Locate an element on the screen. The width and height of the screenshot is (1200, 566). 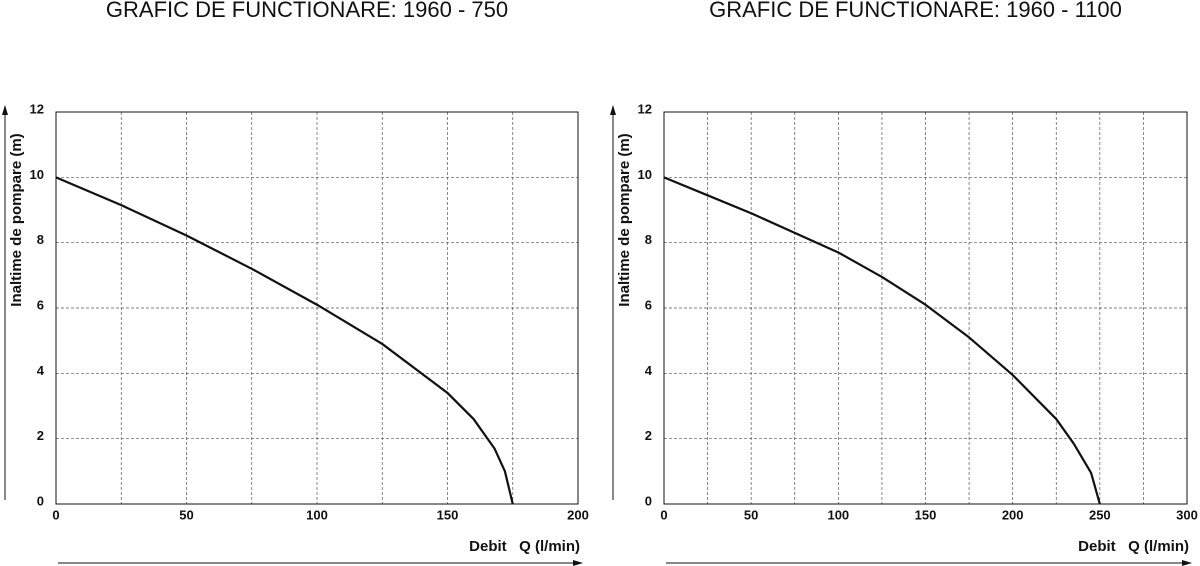
chart-title: GRAFIC DE FUNCTIONARE: 1960 - 1100 is located at coordinates (915, 11).